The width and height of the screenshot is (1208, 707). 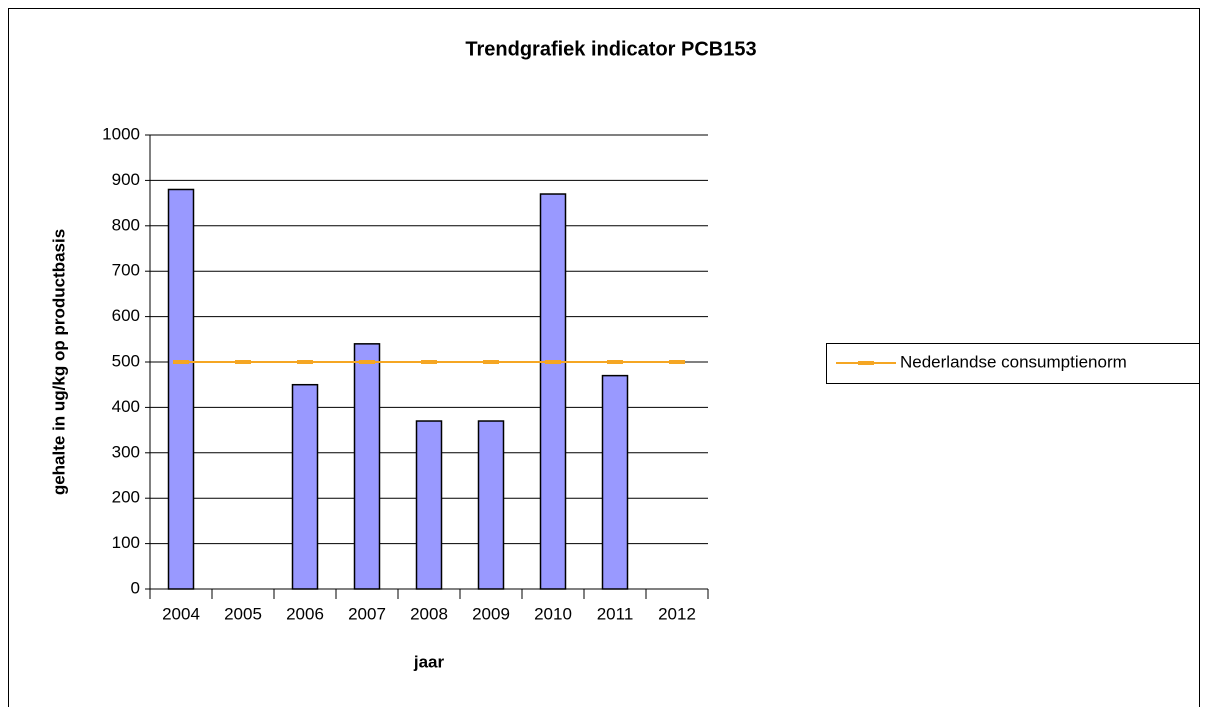 What do you see at coordinates (677, 613) in the screenshot?
I see `x-tick-label: 2012` at bounding box center [677, 613].